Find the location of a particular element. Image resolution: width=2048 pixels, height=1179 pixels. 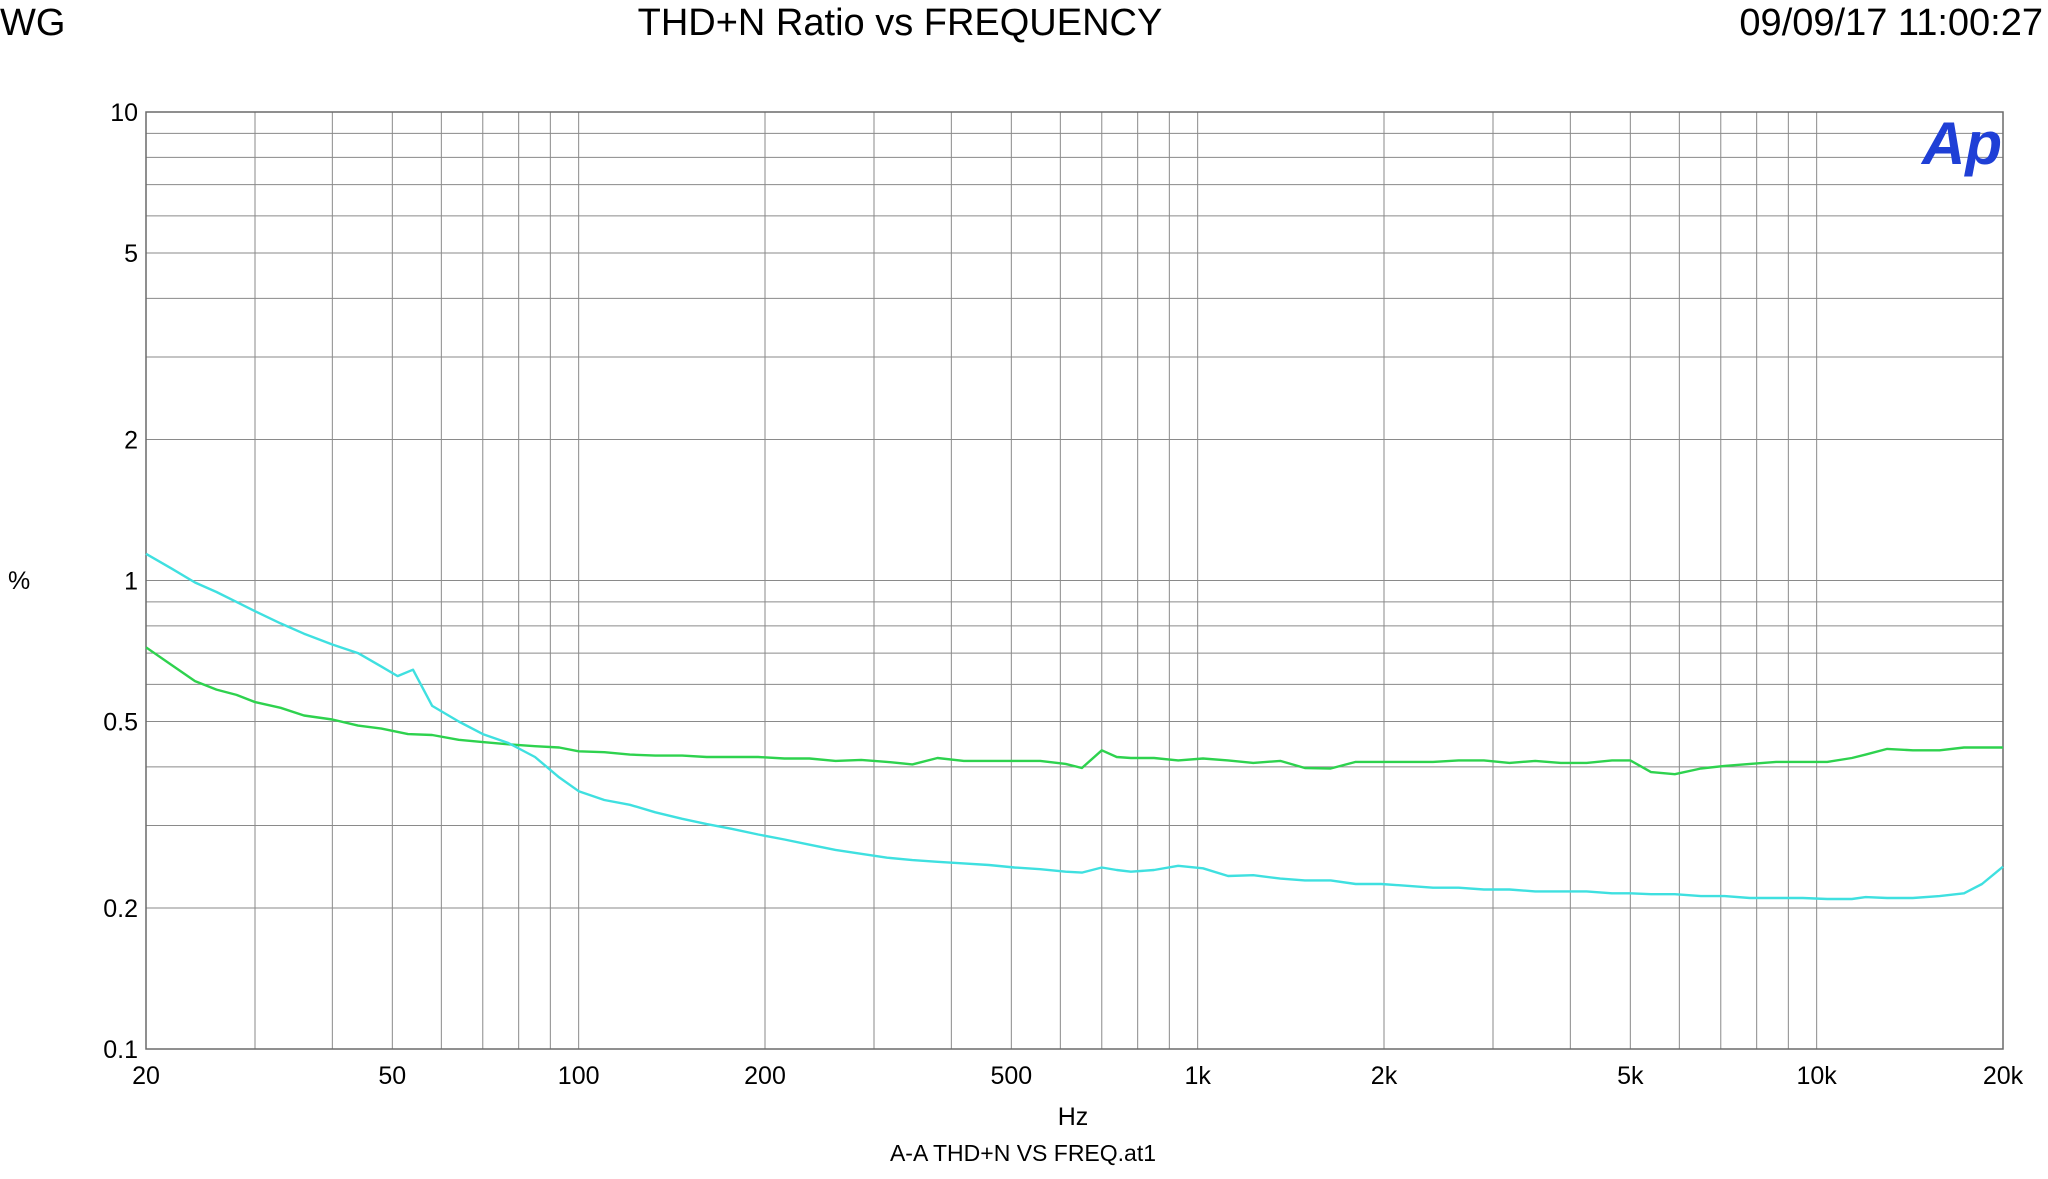

y-tick-label: 0.5 is located at coordinates (120, 723).